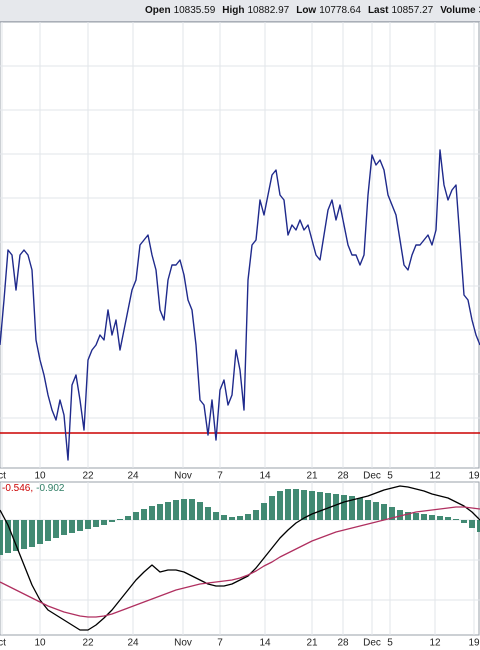  Describe the element at coordinates (306, 10) in the screenshot. I see `quote-label: Low` at that location.